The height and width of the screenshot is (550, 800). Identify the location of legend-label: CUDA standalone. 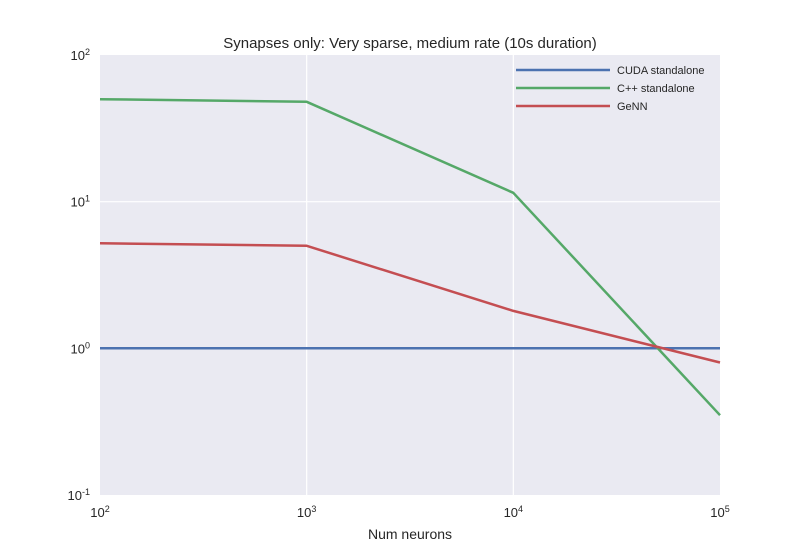
(660, 71).